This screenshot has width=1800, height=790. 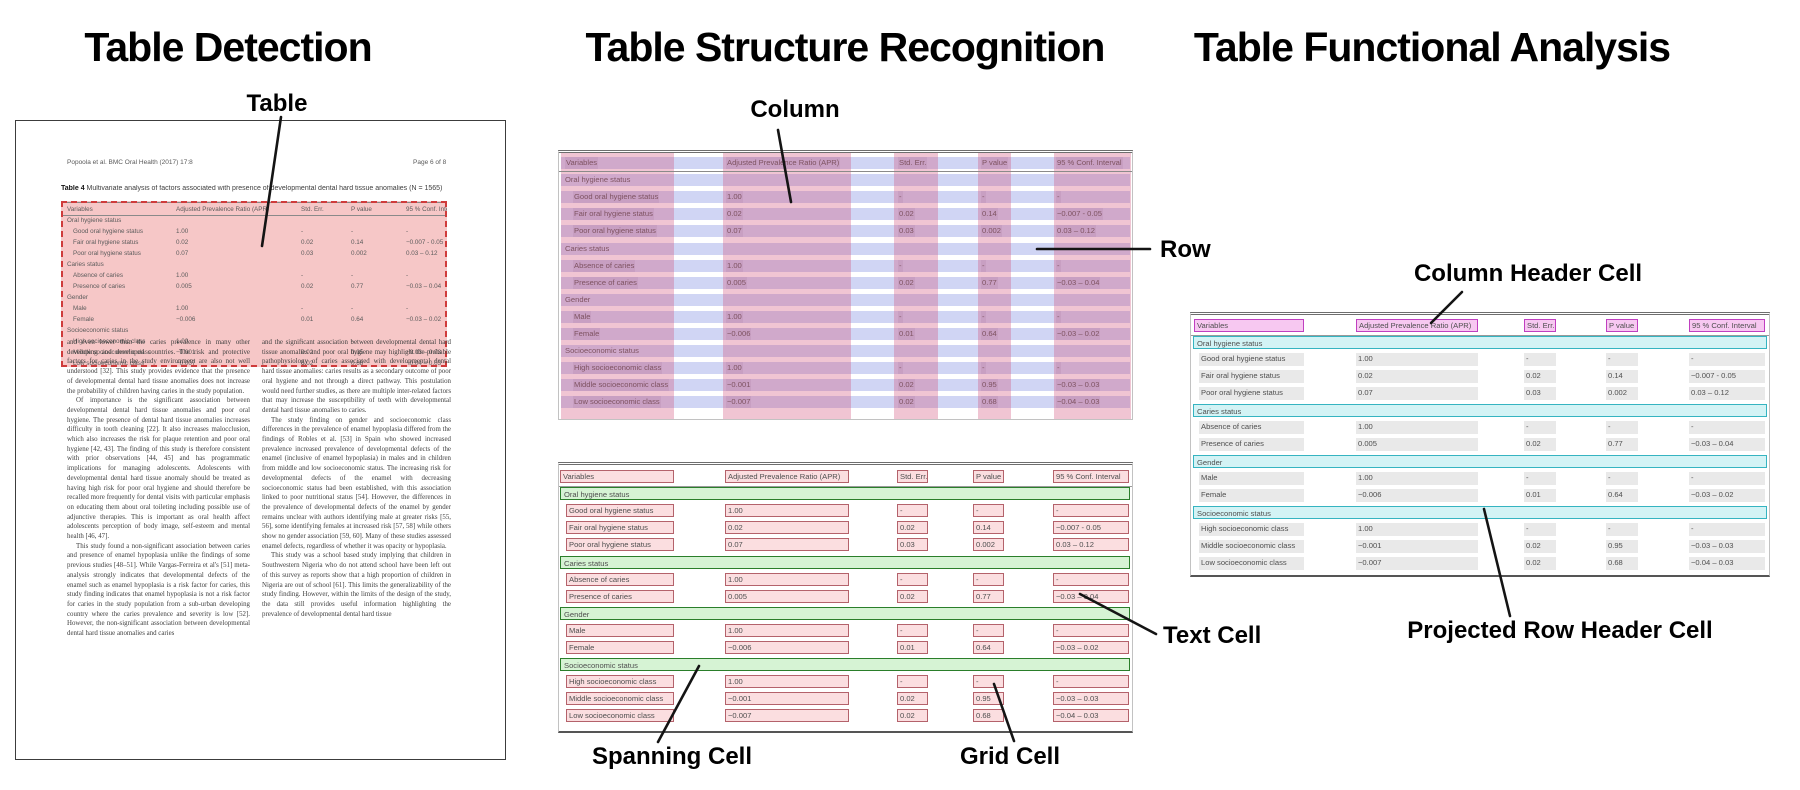 I want to click on cell-text: 0.005, so click(x=737, y=283).